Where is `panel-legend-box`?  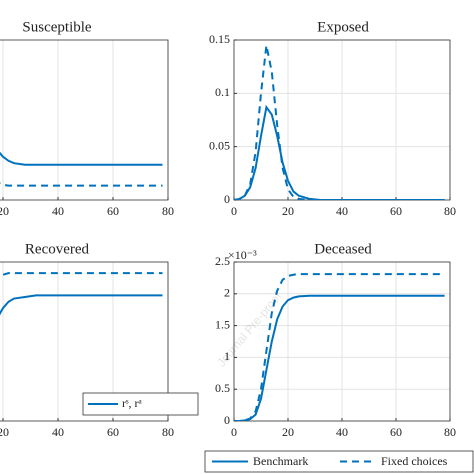 panel-legend-box is located at coordinates (140, 404).